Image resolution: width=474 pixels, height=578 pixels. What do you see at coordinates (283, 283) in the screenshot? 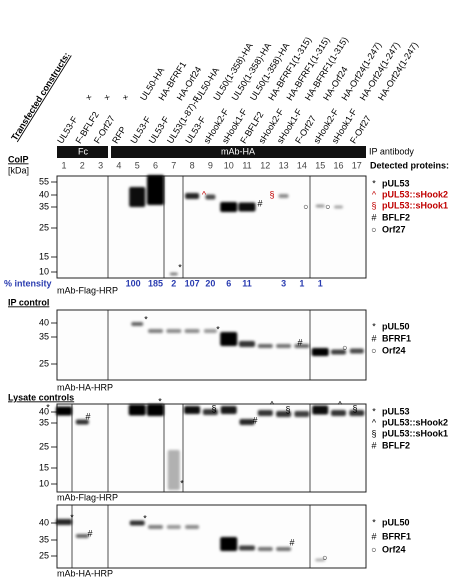
I see `intensity-value: 3` at bounding box center [283, 283].